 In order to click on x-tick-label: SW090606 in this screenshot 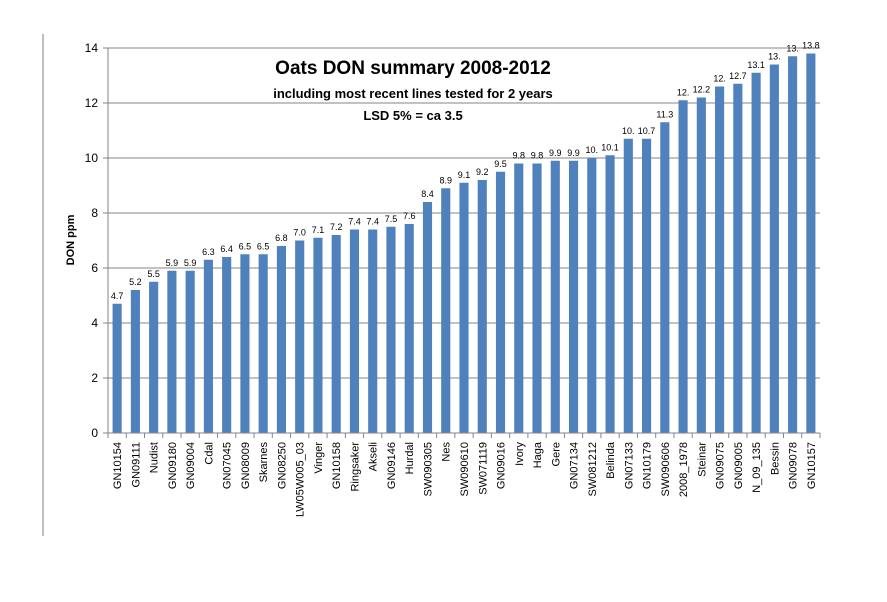, I will do `click(666, 469)`.